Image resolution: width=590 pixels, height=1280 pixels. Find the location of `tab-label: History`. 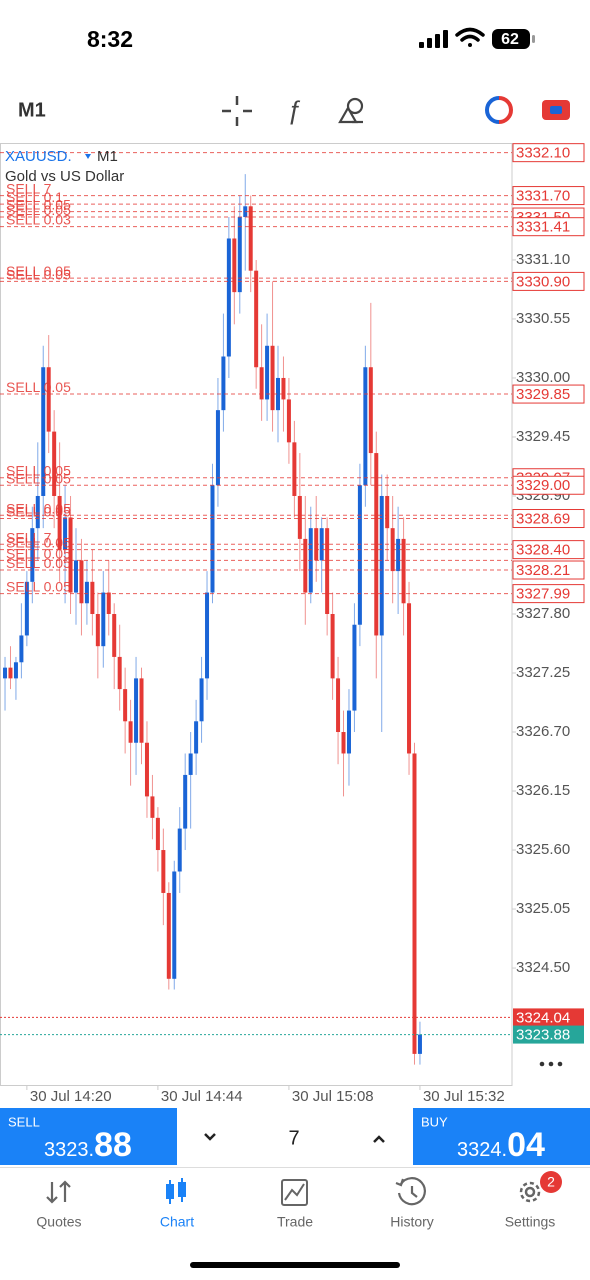

tab-label: History is located at coordinates (412, 1222).